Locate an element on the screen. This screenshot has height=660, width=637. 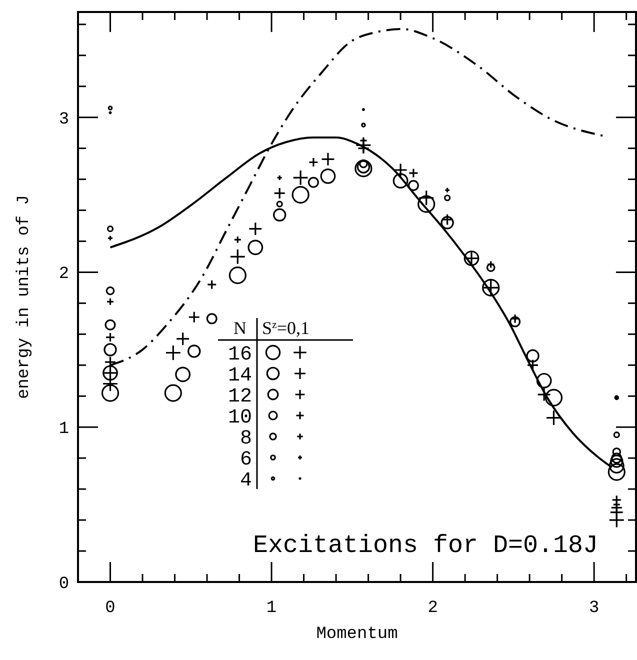
x-tick-label: 0 is located at coordinates (110, 608).